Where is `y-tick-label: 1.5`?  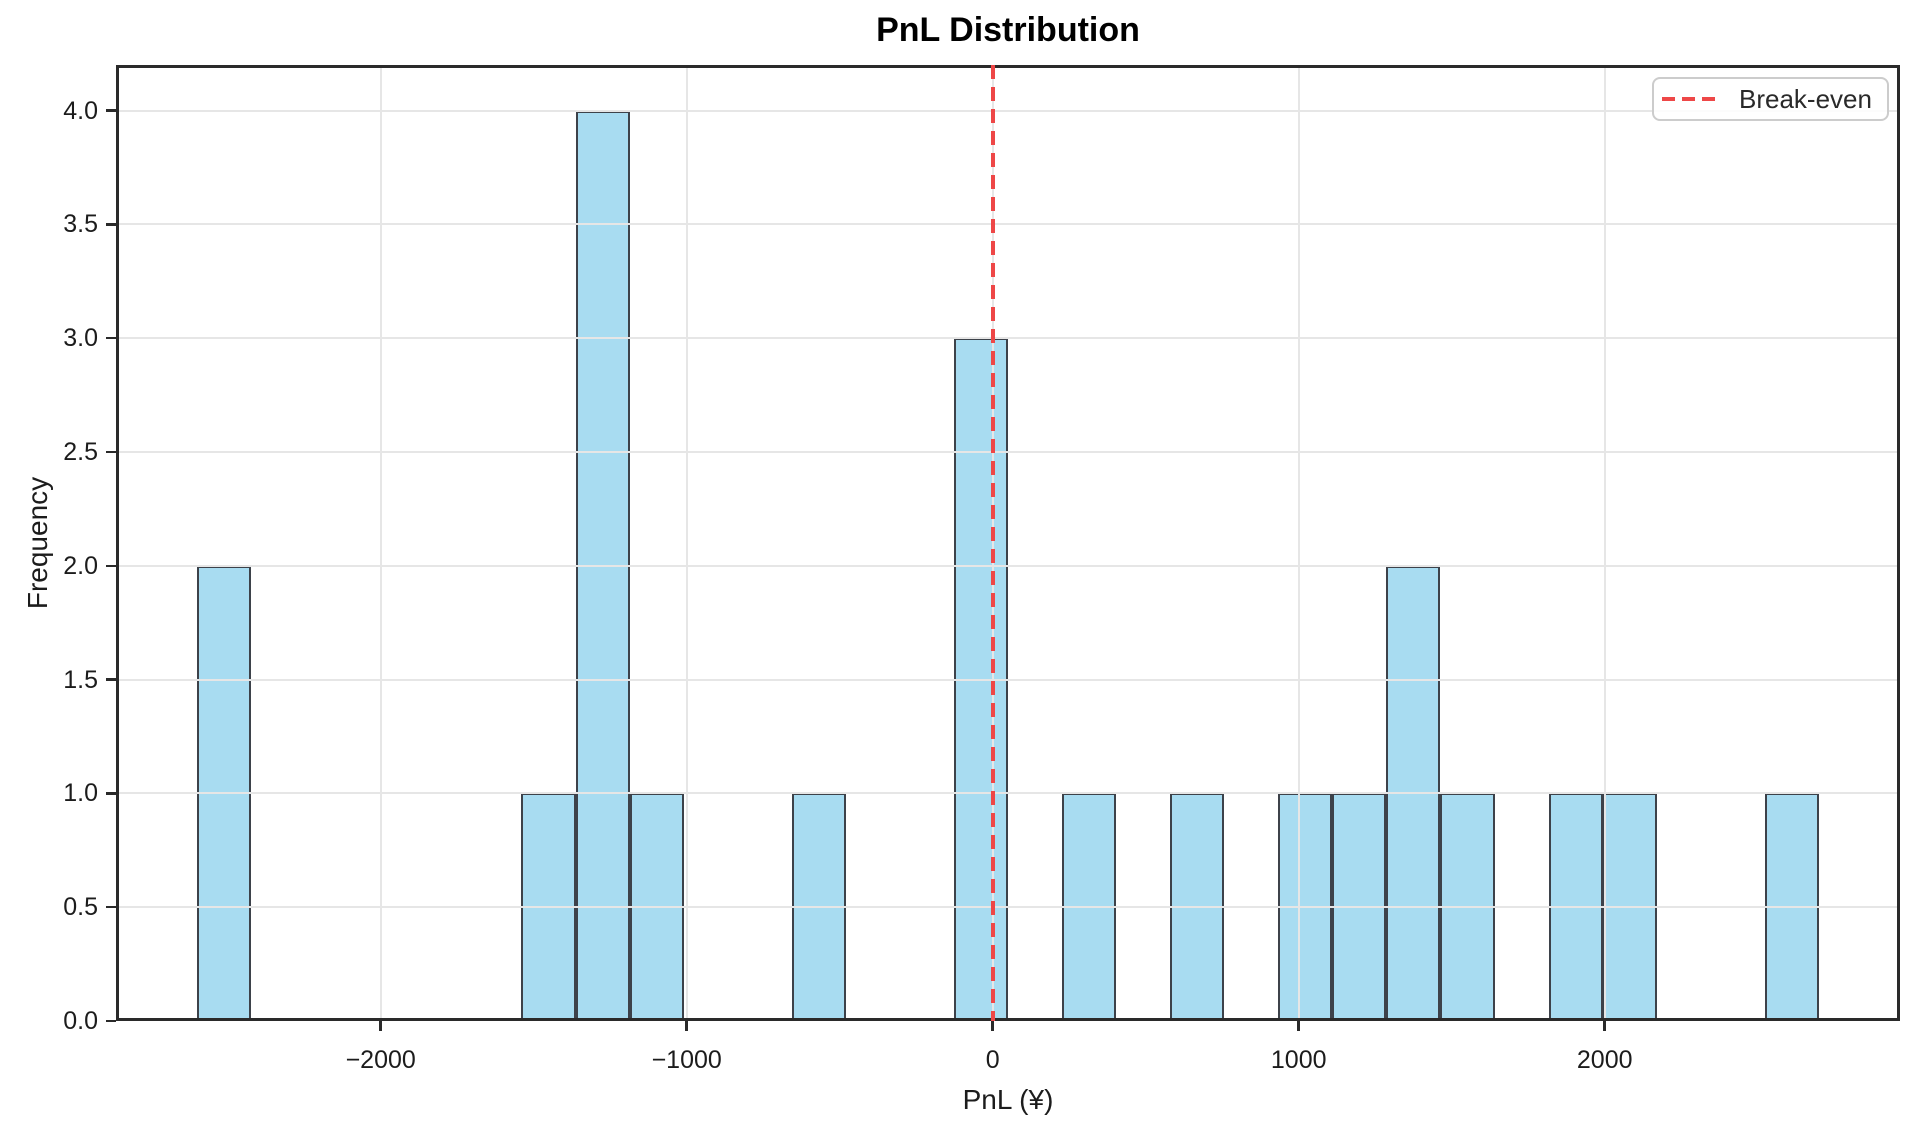 y-tick-label: 1.5 is located at coordinates (80, 679).